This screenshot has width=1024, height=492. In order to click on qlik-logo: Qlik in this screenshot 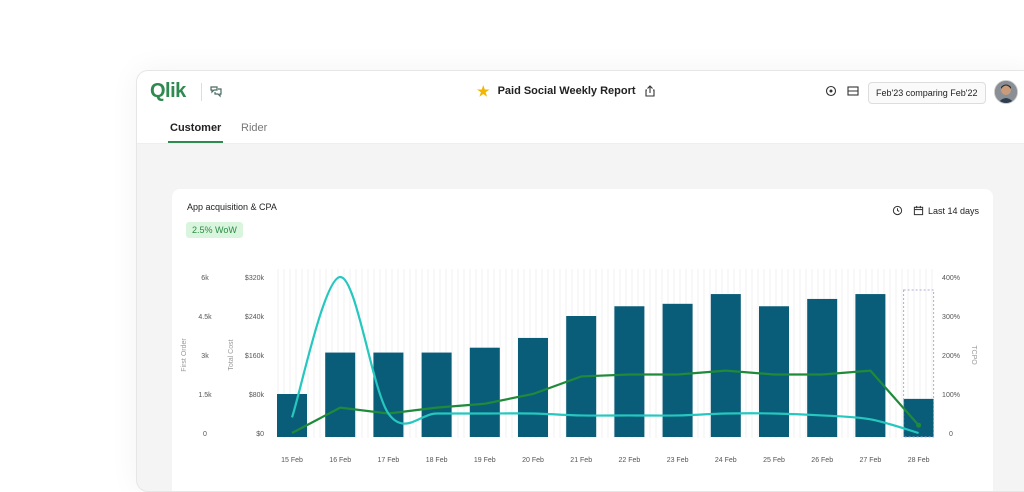, I will do `click(168, 91)`.